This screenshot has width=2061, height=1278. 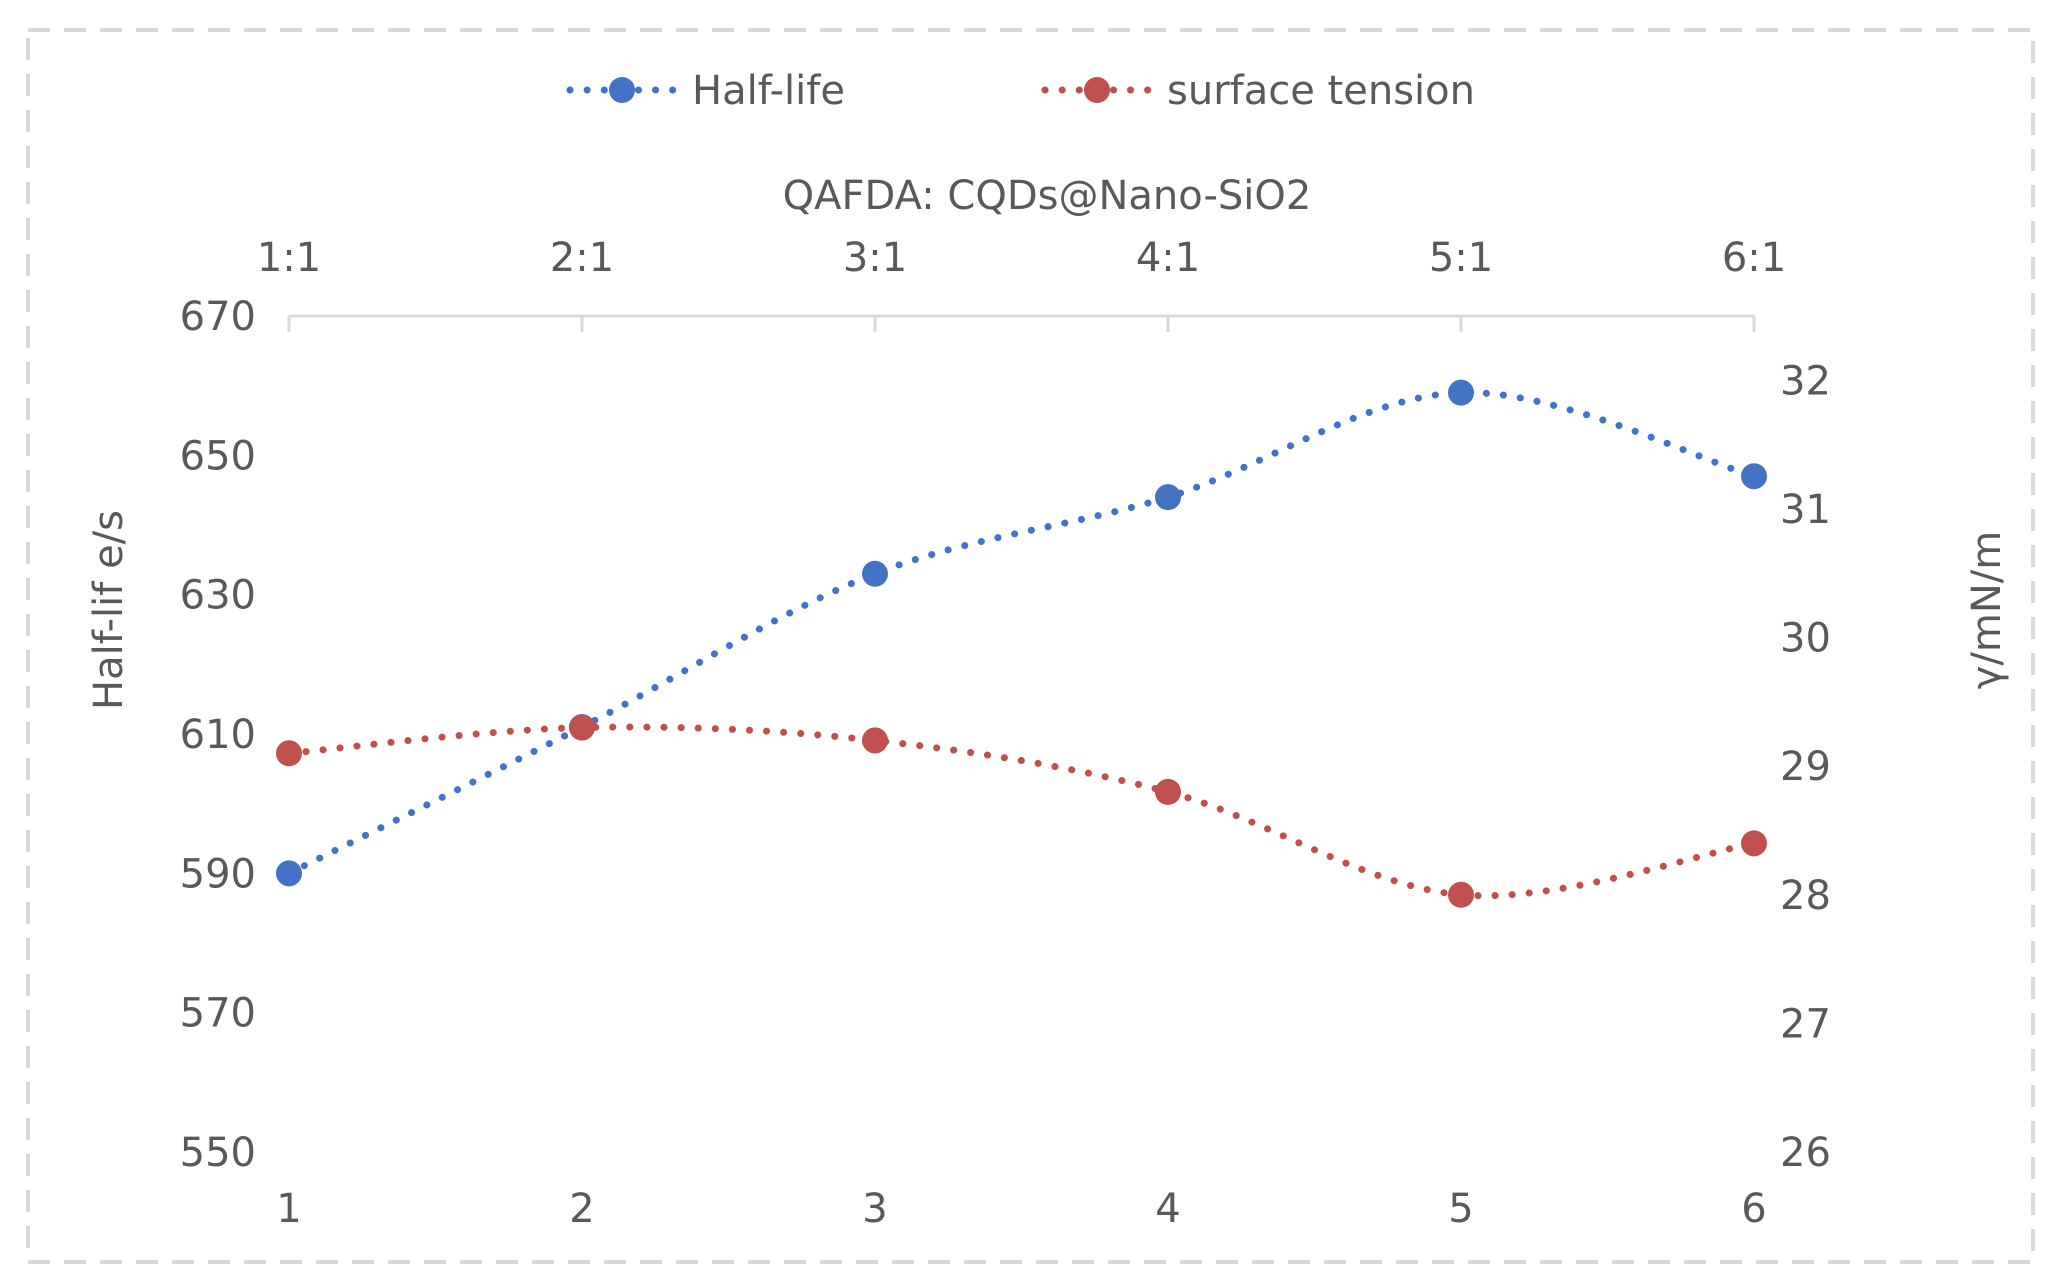 I want to click on left-tick-label: 650, so click(x=218, y=456).